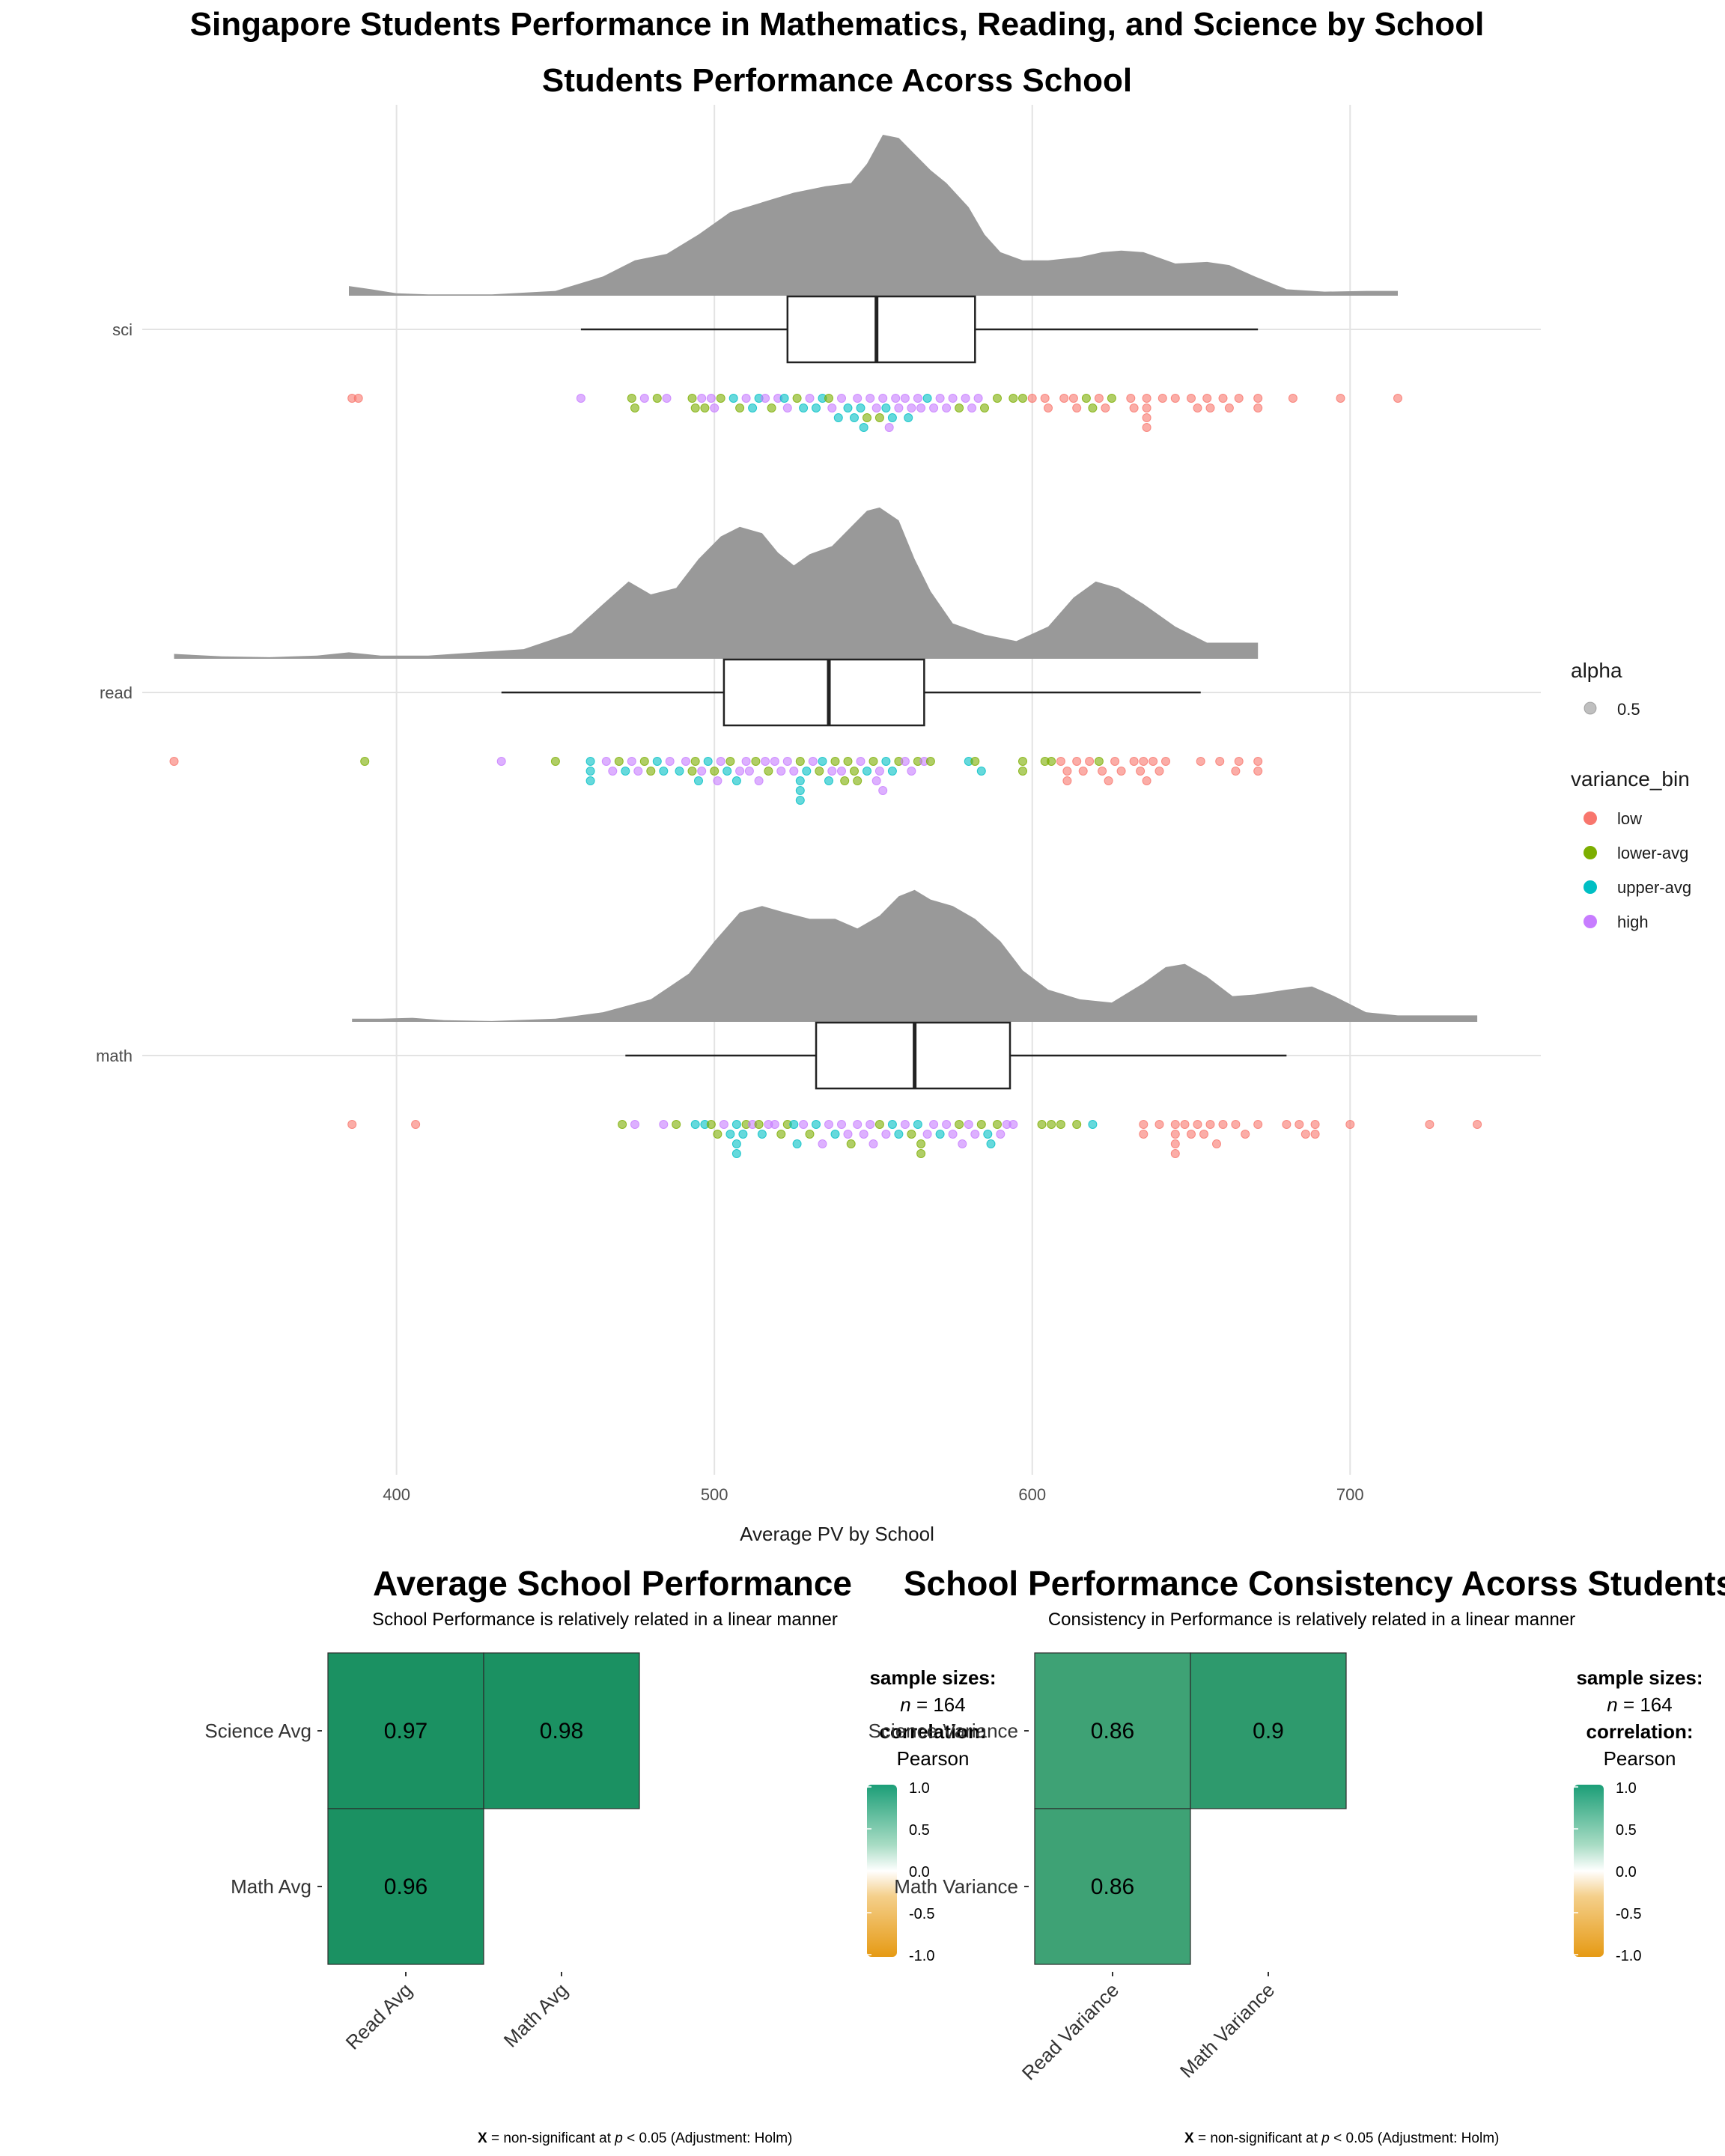 The image size is (1725, 2156). What do you see at coordinates (837, 1534) in the screenshot?
I see `raincloud-x-axis-label: Average PV by School` at bounding box center [837, 1534].